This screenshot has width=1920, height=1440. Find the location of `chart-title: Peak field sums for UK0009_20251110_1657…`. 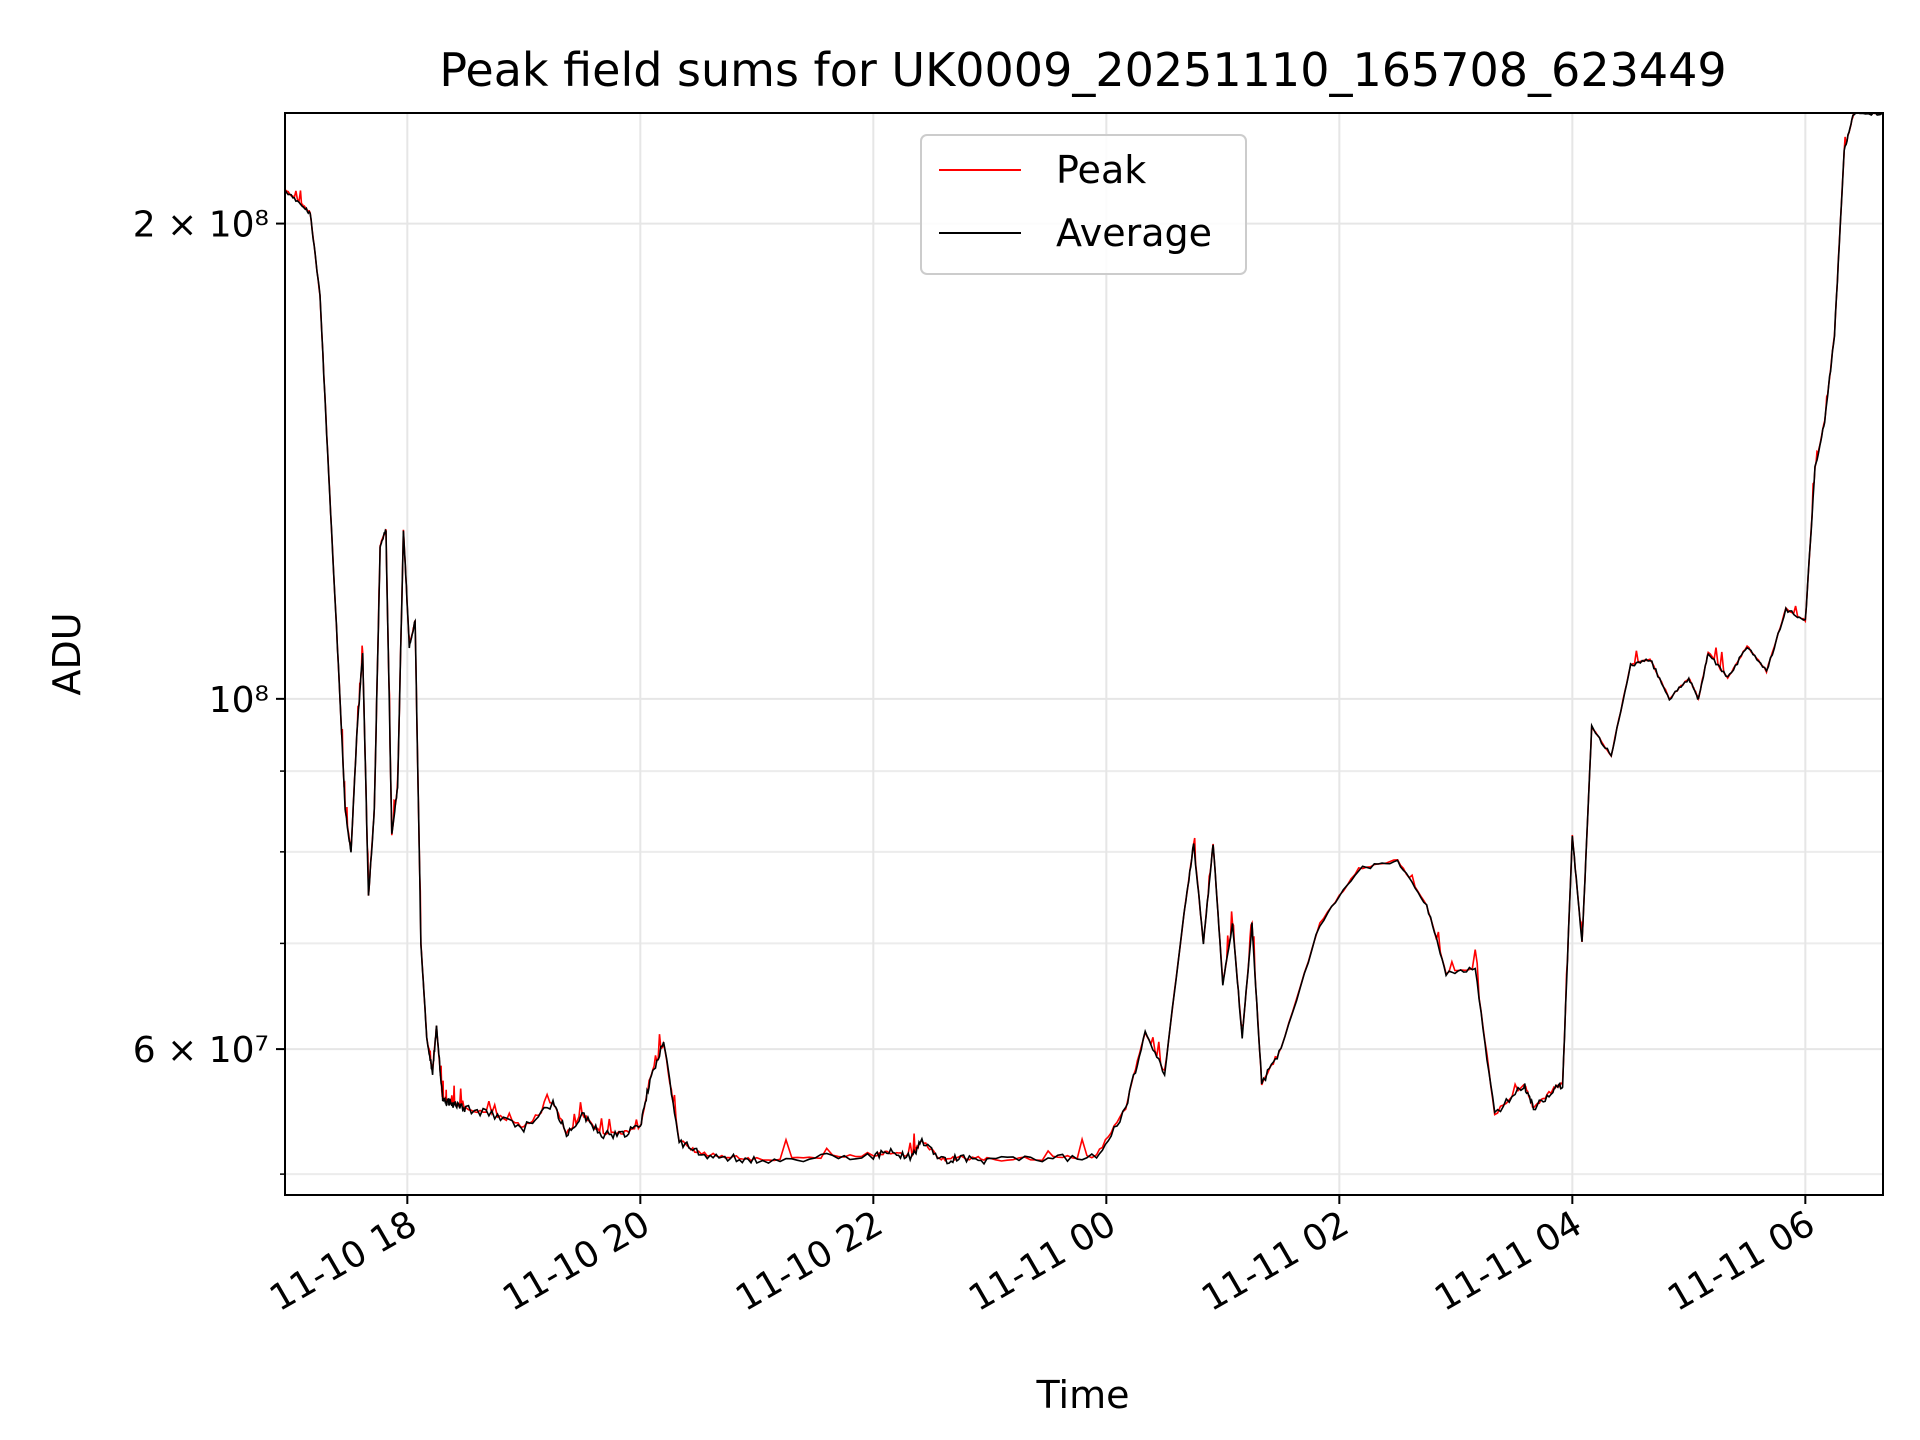

chart-title: Peak field sums for UK0009_20251110_1657… is located at coordinates (1082, 70).